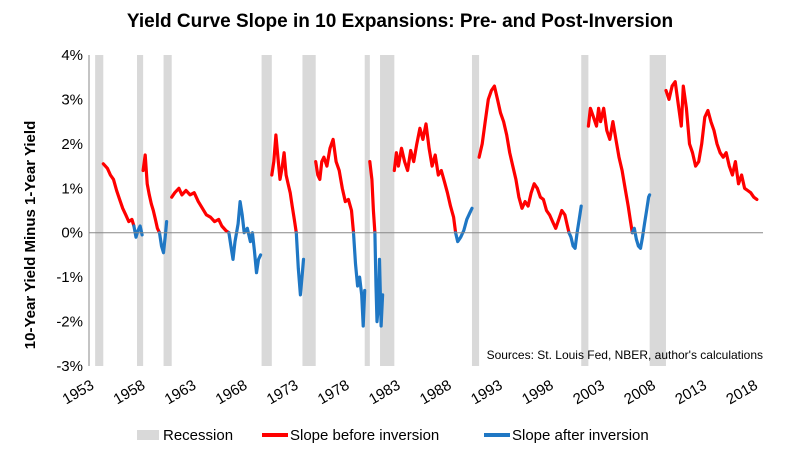  What do you see at coordinates (537, 392) in the screenshot?
I see `x-tick-label: 1998` at bounding box center [537, 392].